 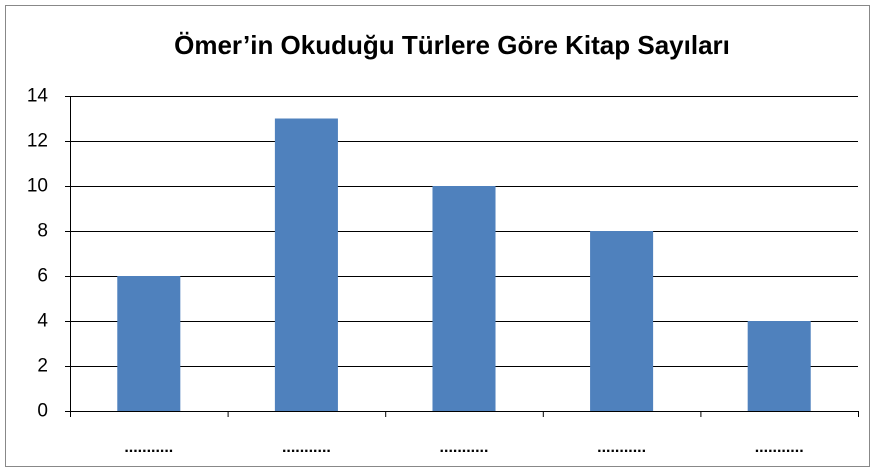 I want to click on y-tick-label: 8, so click(x=42, y=231).